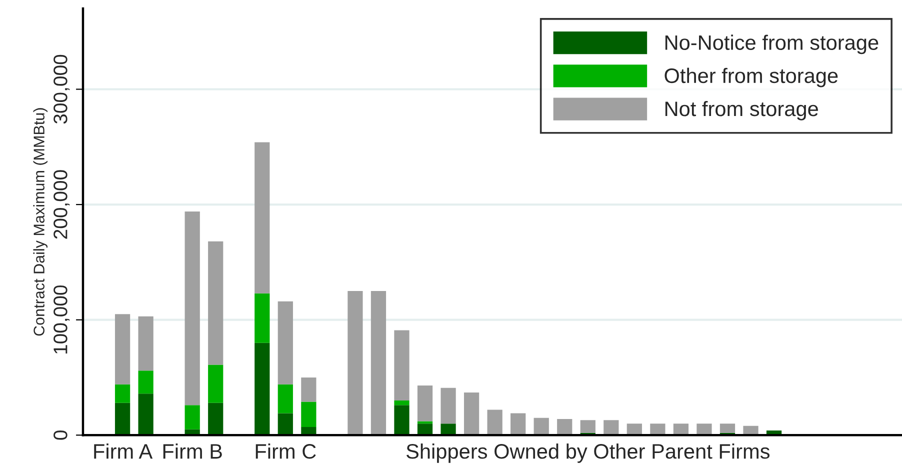 The height and width of the screenshot is (474, 902). Describe the element at coordinates (62, 204) in the screenshot. I see `y-tick-label: 200,000` at that location.